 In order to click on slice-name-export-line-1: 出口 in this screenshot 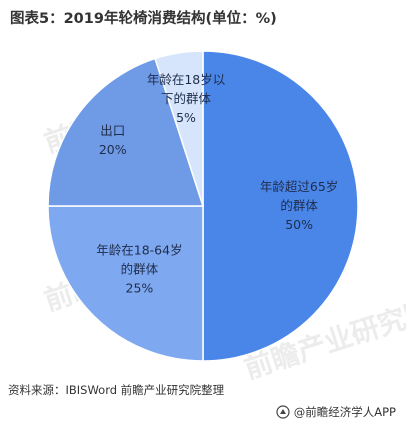, I will do `click(112, 130)`.